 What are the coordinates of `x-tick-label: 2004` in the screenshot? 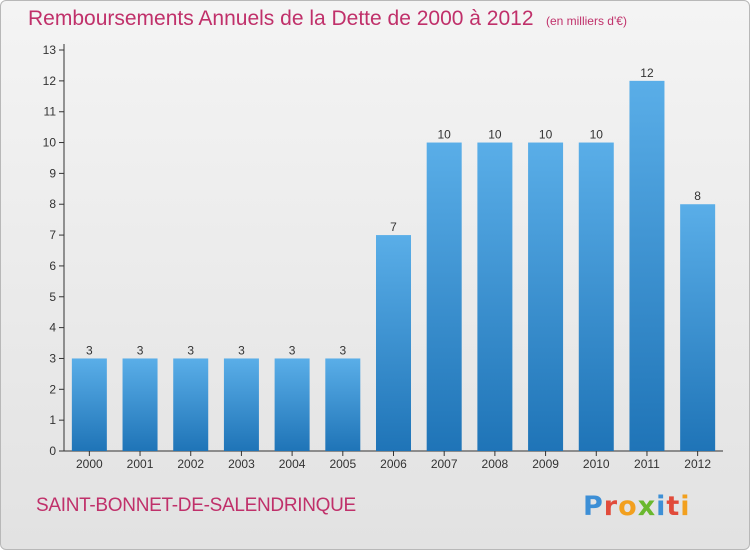 It's located at (292, 464).